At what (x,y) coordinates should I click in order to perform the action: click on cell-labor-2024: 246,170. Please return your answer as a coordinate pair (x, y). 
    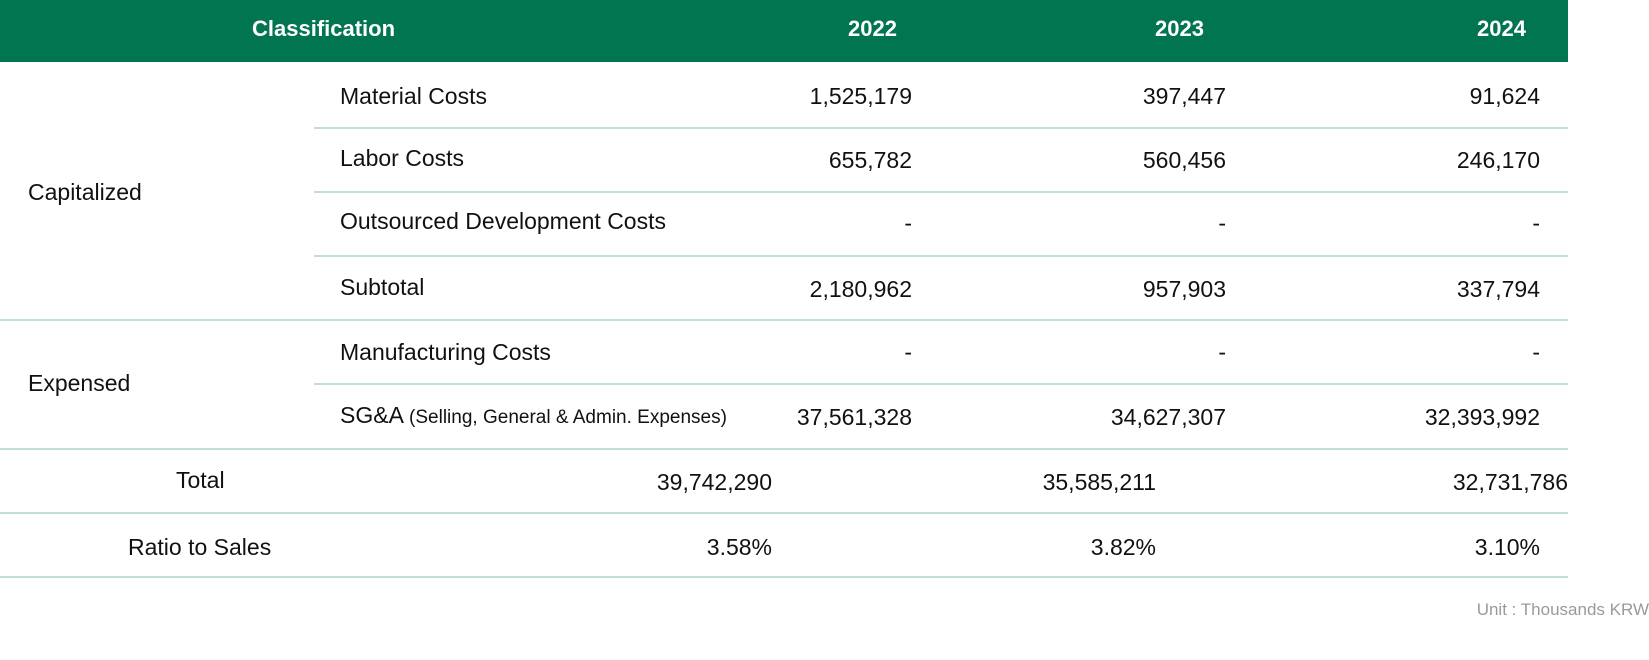
    Looking at the image, I should click on (1498, 160).